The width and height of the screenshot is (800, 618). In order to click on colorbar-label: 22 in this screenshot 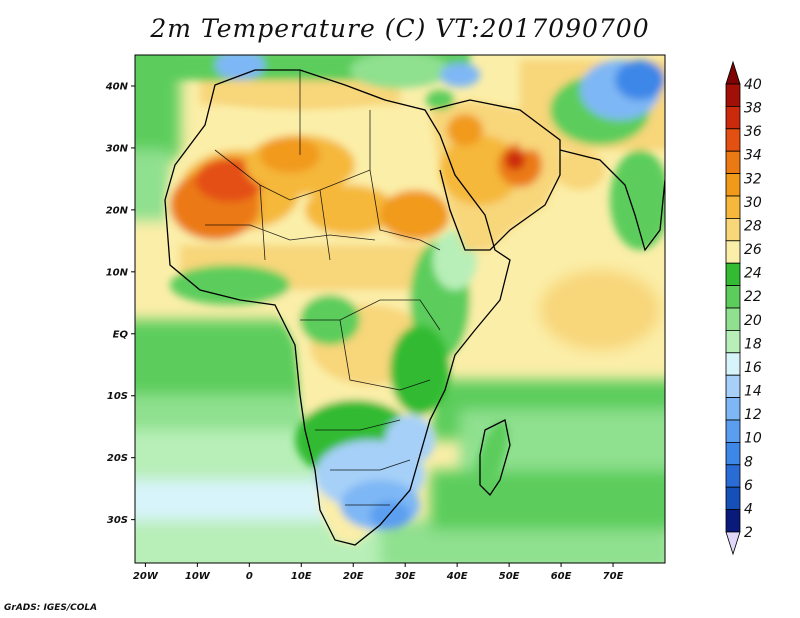, I will do `click(753, 297)`.